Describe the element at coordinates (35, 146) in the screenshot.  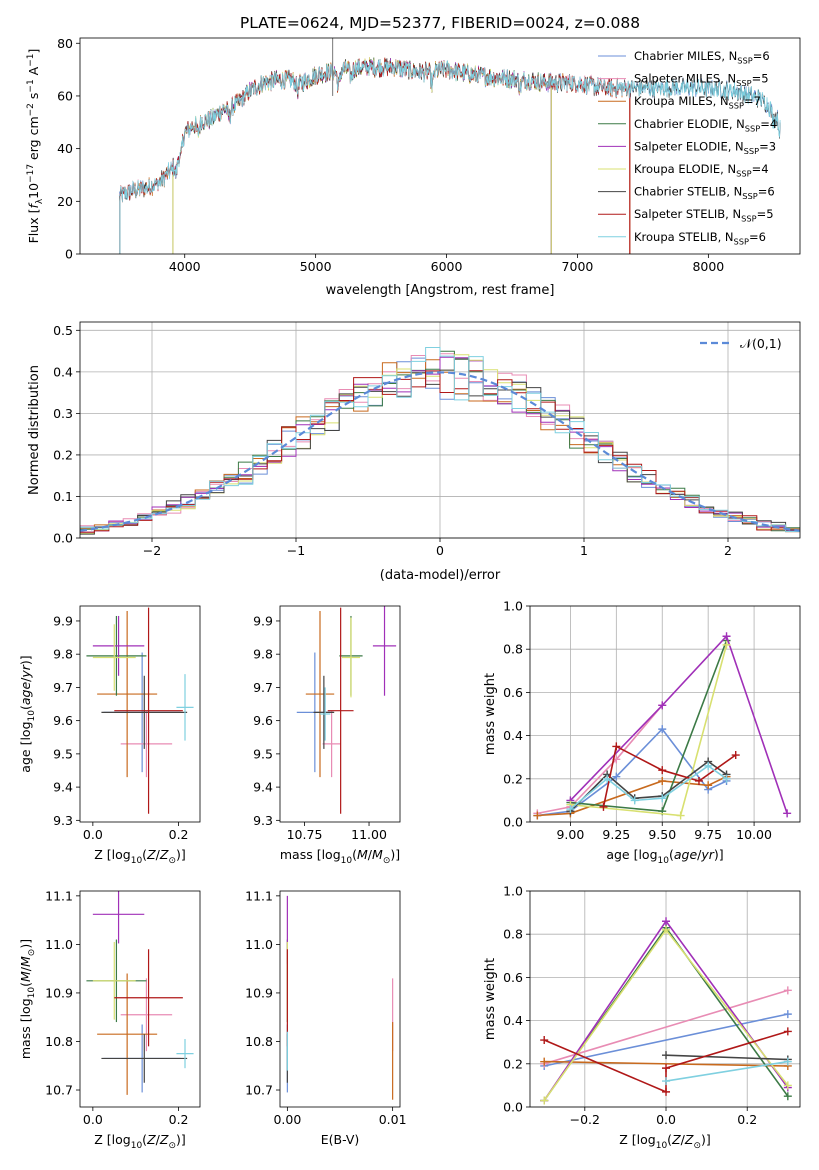
I see `y-axis-label: Flux [fλ10−17 erg cm−2 s−1 A−1]` at that location.